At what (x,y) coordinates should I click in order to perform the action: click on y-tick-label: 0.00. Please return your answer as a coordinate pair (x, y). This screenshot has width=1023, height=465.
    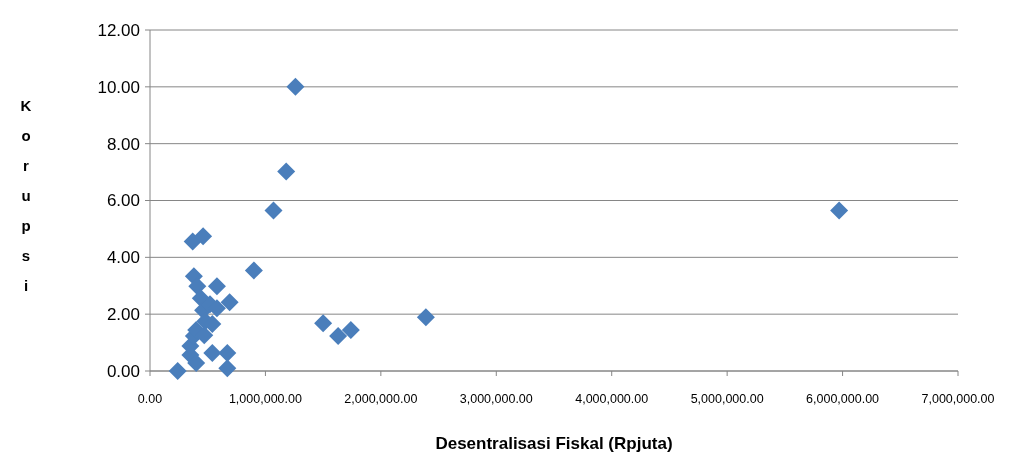
    Looking at the image, I should click on (123, 371).